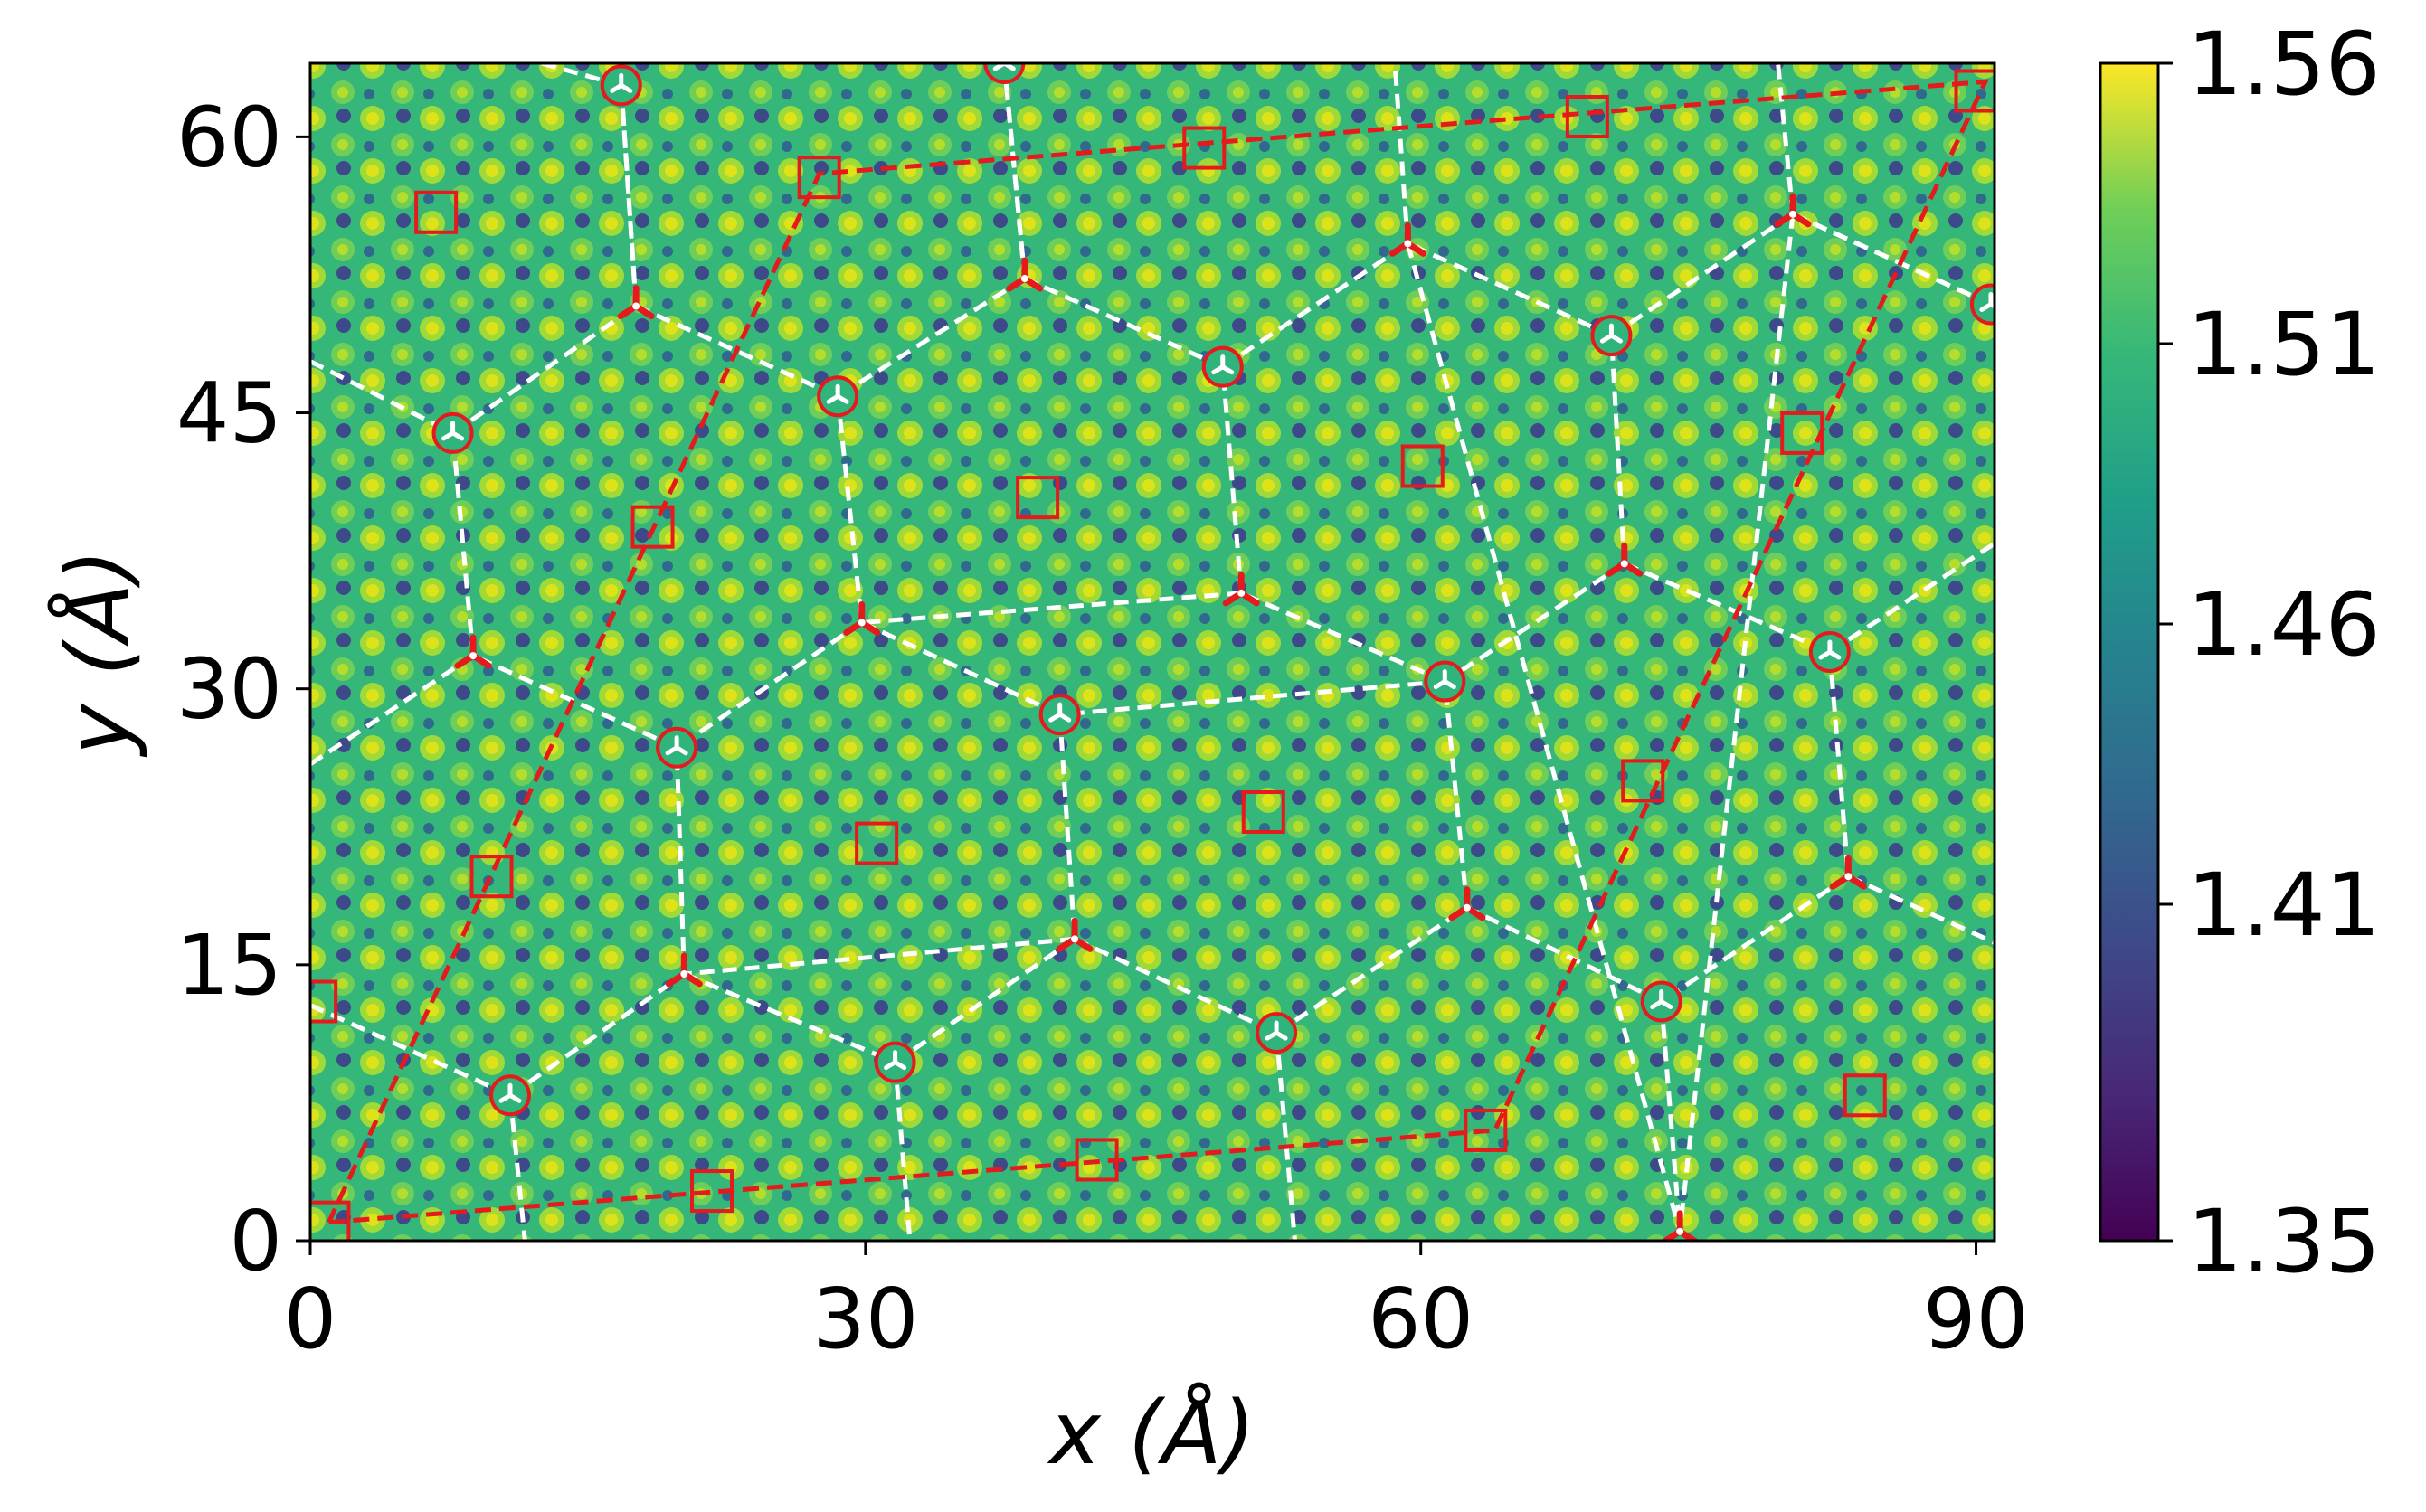 This screenshot has height=1512, width=2426. What do you see at coordinates (1421, 1319) in the screenshot?
I see `x-tick-label: 60` at bounding box center [1421, 1319].